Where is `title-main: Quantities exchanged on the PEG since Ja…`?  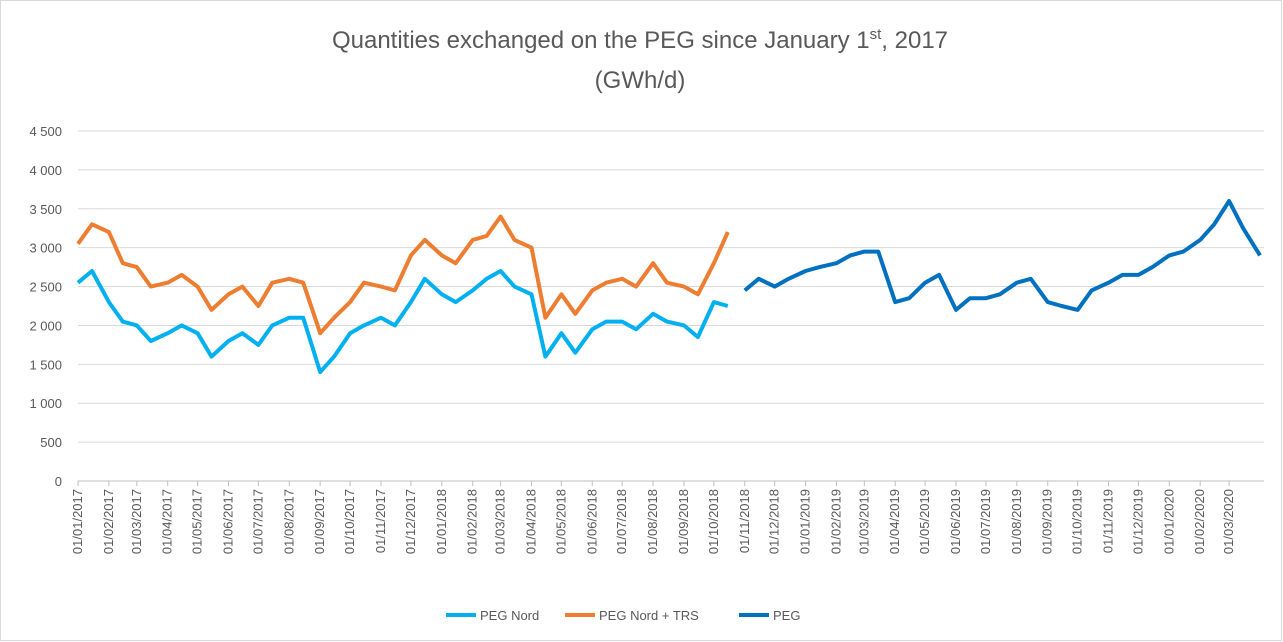
title-main: Quantities exchanged on the PEG since Ja… is located at coordinates (601, 40).